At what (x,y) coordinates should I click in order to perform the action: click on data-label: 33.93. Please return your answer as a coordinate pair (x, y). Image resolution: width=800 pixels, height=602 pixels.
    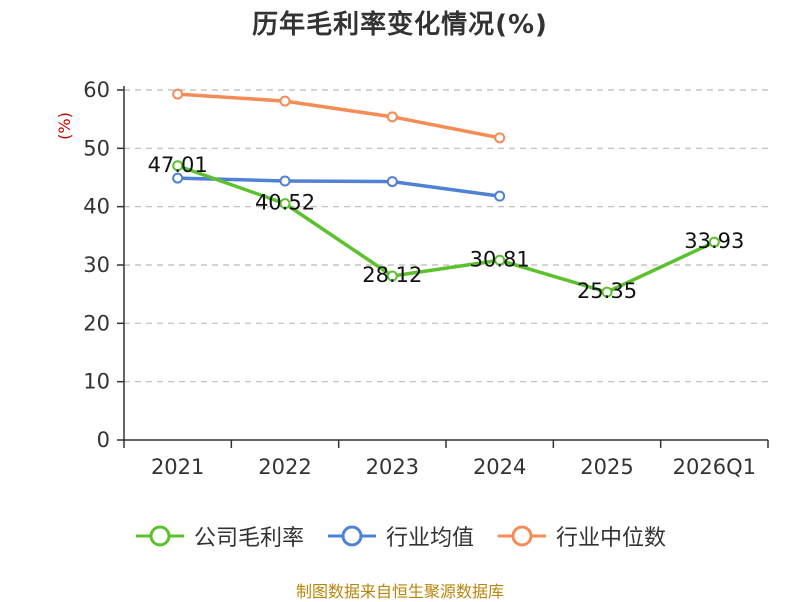
    Looking at the image, I should click on (714, 241).